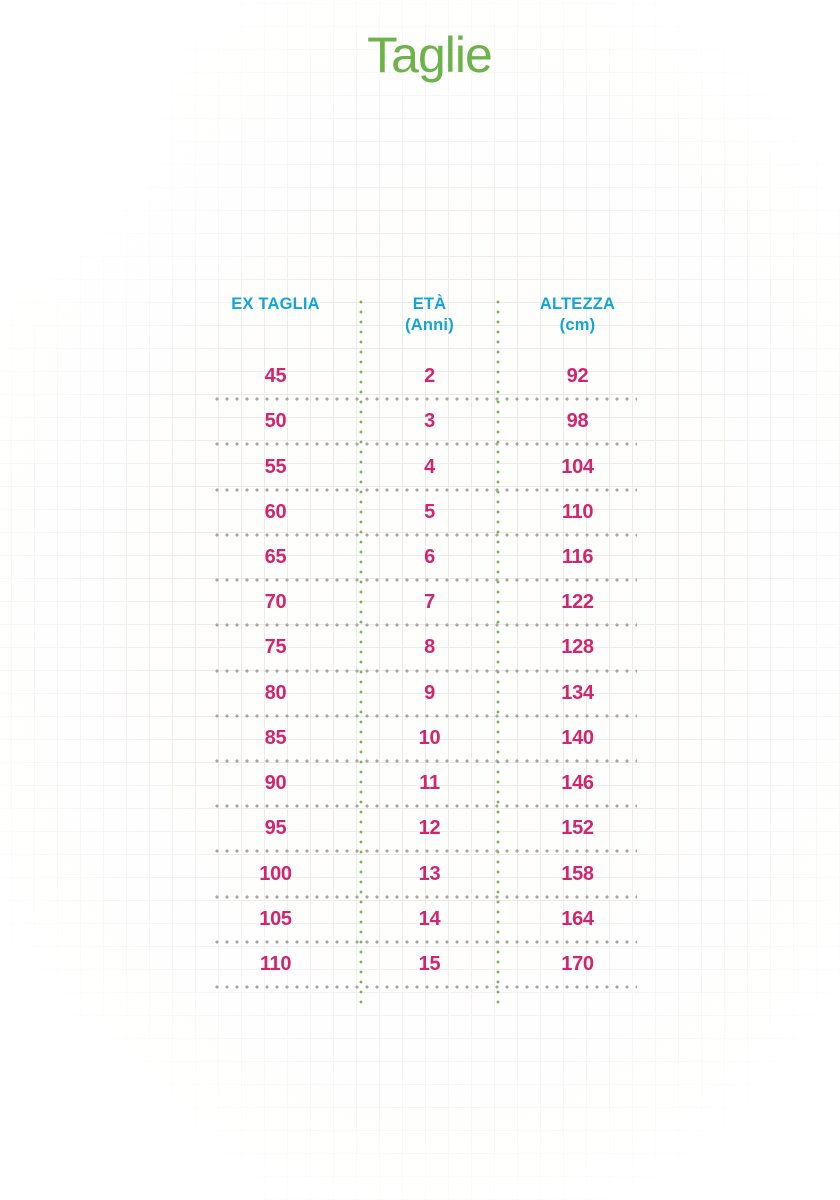 This screenshot has height=1200, width=840. I want to click on cell-eta: 2, so click(429, 376).